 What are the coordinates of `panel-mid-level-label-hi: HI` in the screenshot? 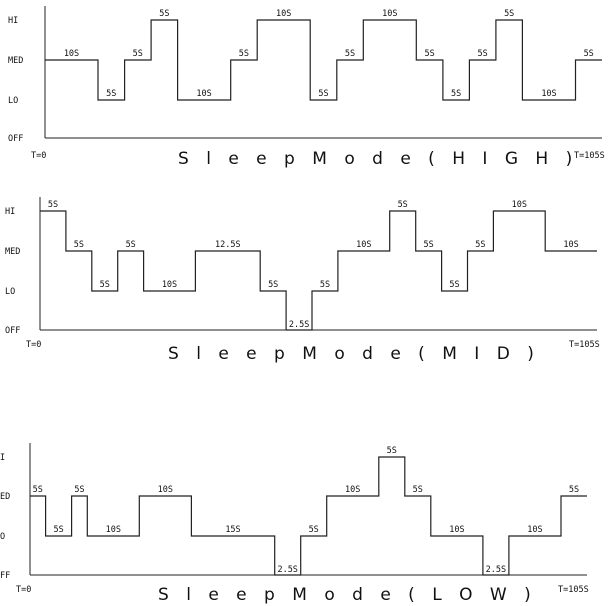 It's located at (10, 212).